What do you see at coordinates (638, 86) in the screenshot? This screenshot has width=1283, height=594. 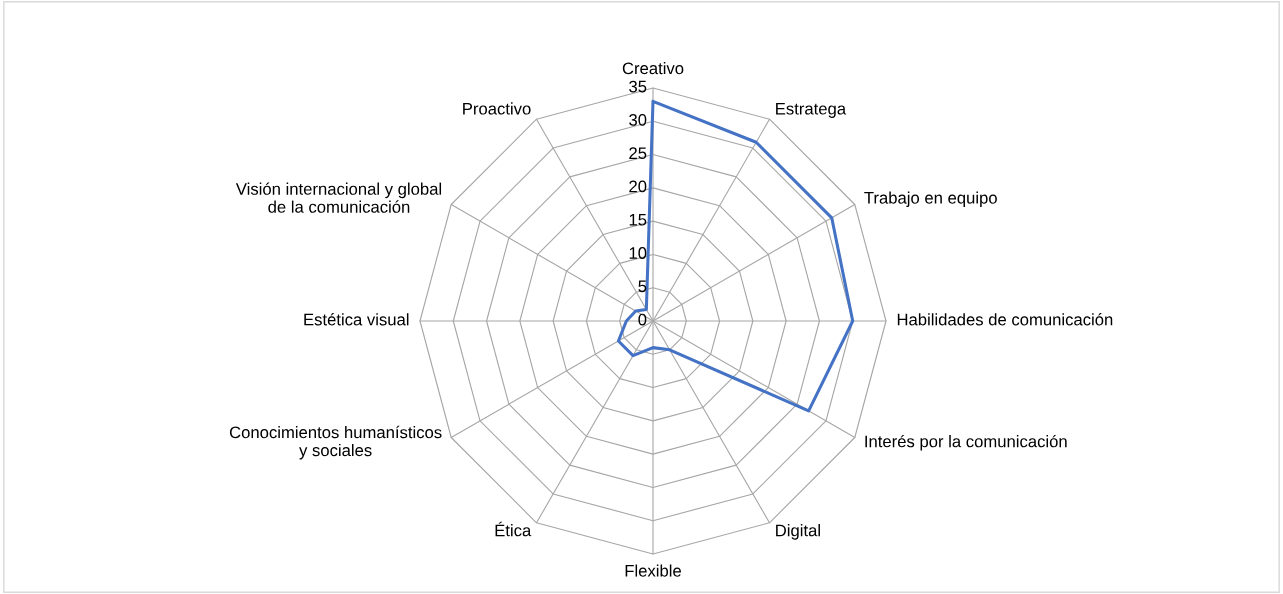 I see `y-tick-label: 35` at bounding box center [638, 86].